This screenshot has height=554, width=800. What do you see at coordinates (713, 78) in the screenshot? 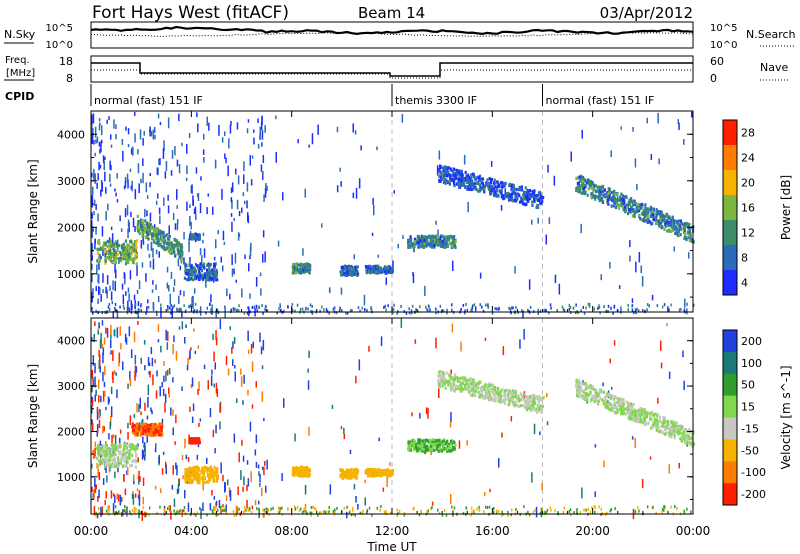
I see `nave-right-tick-bottom: 0` at bounding box center [713, 78].